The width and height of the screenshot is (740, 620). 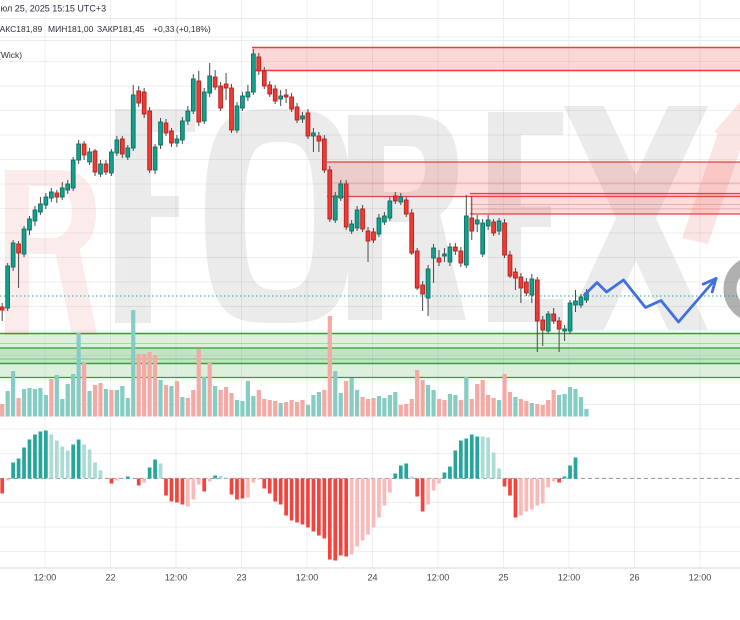 What do you see at coordinates (21, 29) in the screenshot?
I see `svg-text: МАКС181,89` at bounding box center [21, 29].